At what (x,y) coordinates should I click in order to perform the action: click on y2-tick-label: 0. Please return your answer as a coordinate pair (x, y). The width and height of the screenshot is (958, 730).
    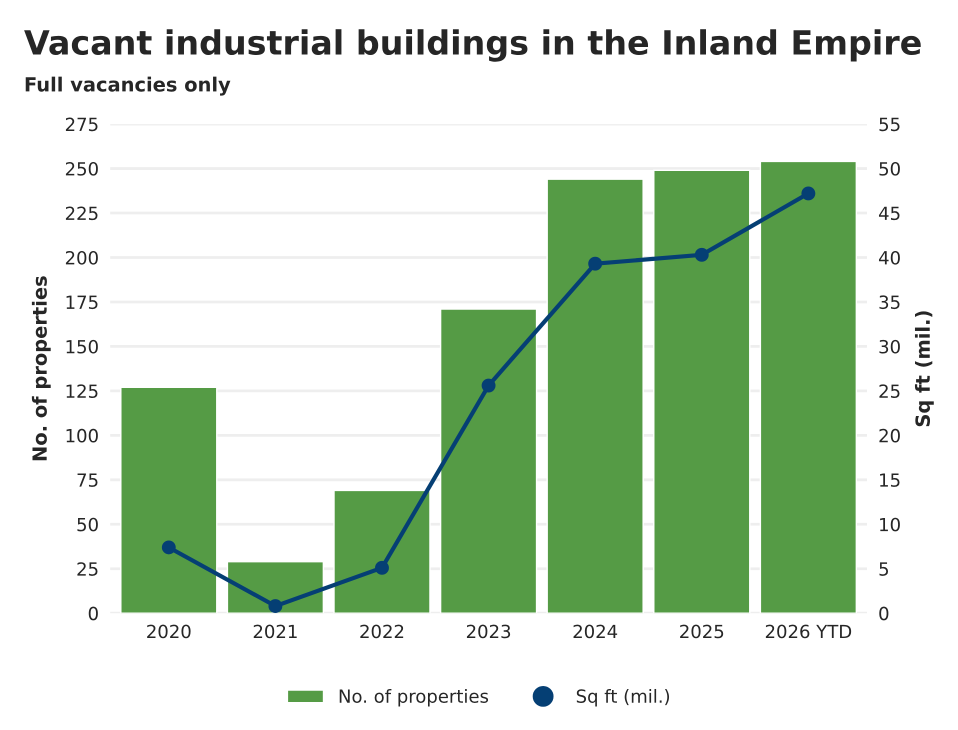
    Looking at the image, I should click on (883, 613).